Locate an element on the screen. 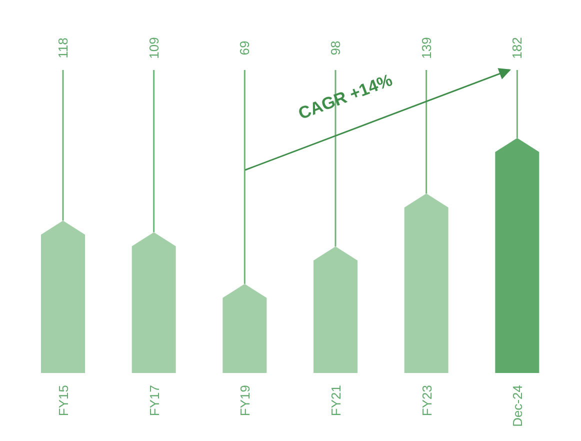 This screenshot has width=581, height=441. data-label: 109 is located at coordinates (154, 48).